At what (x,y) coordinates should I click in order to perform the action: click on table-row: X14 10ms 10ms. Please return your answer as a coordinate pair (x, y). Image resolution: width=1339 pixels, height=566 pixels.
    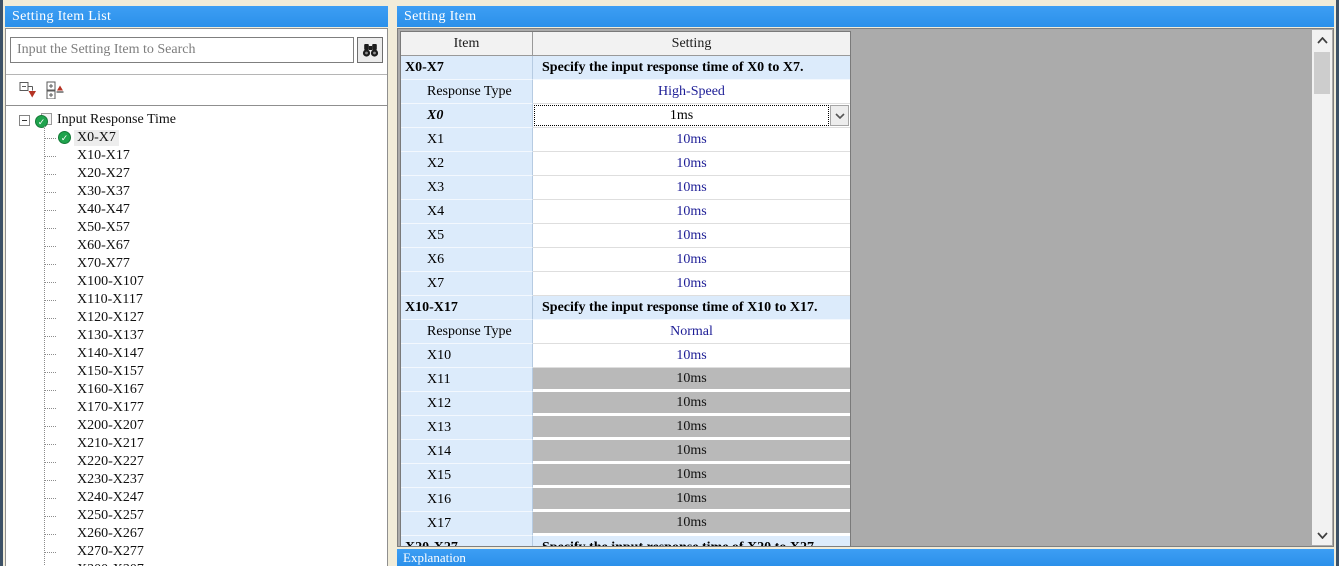
    Looking at the image, I should click on (625, 452).